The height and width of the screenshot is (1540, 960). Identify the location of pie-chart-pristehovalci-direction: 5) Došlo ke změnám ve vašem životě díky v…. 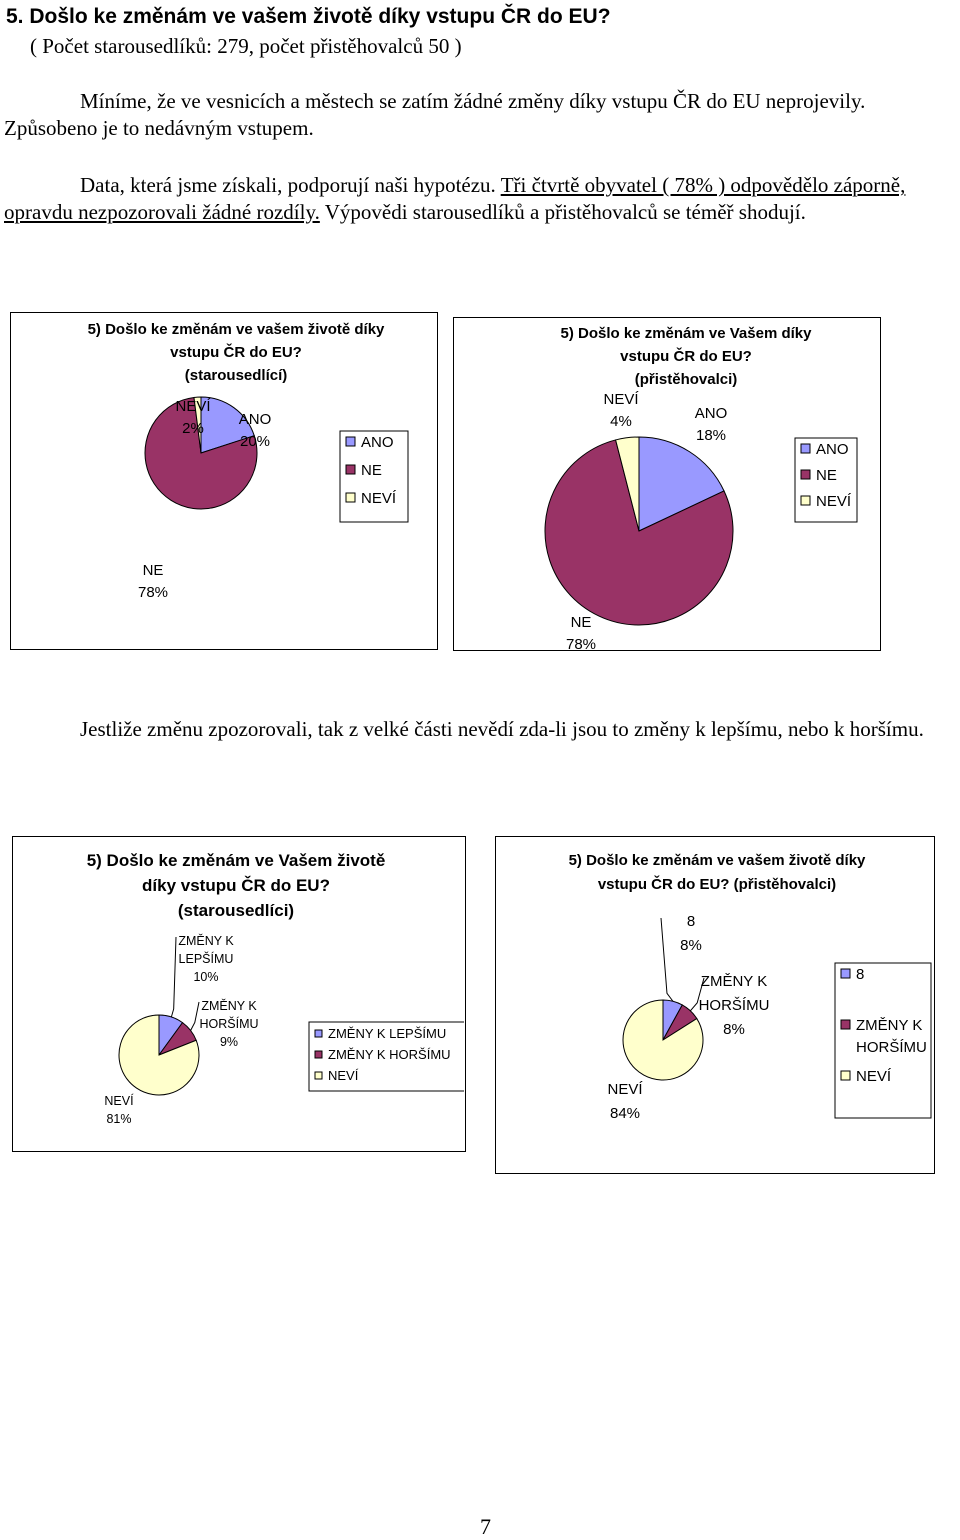
(715, 1005).